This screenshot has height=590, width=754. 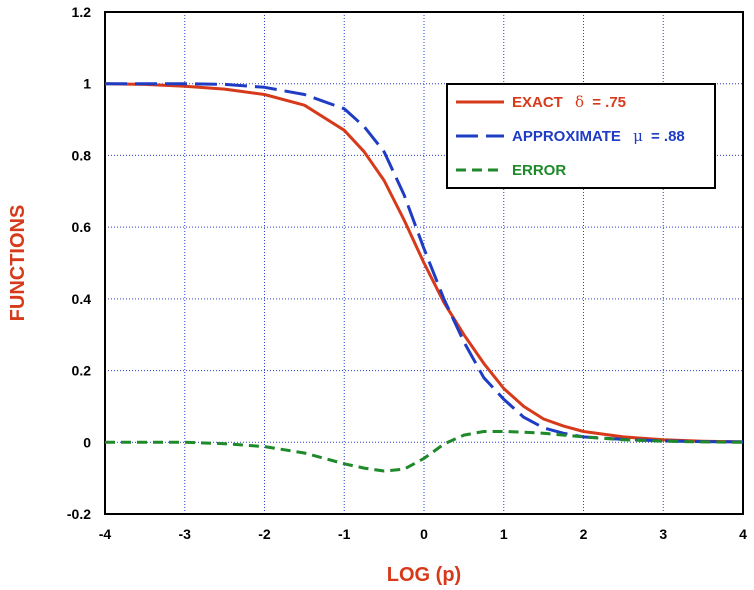 I want to click on y-tick-label: 0.2, so click(x=82, y=371).